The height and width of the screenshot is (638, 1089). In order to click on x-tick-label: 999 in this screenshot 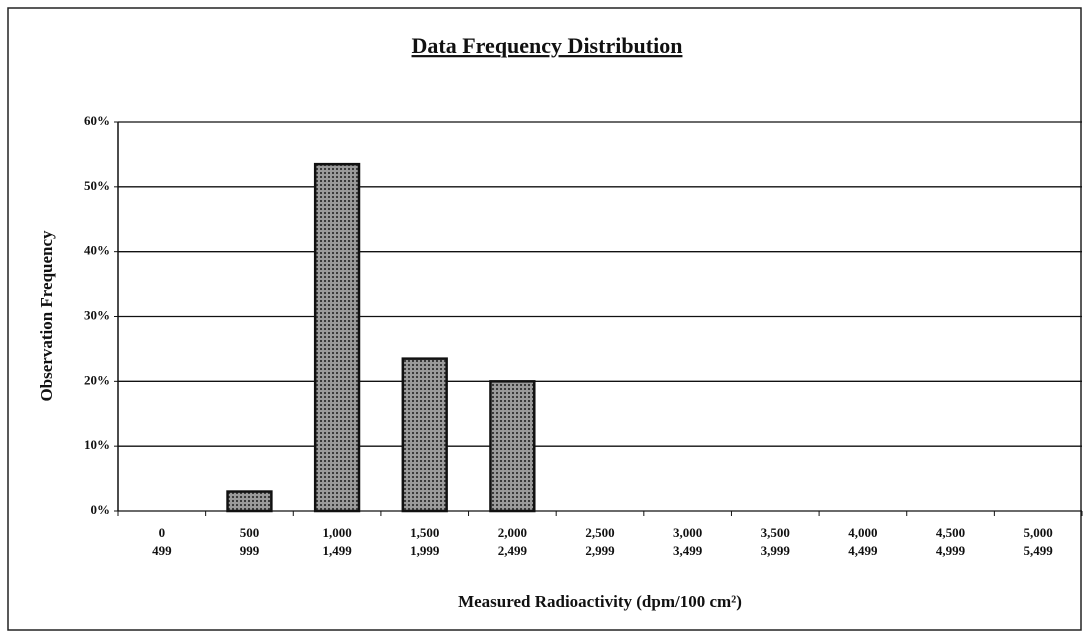, I will do `click(250, 550)`.